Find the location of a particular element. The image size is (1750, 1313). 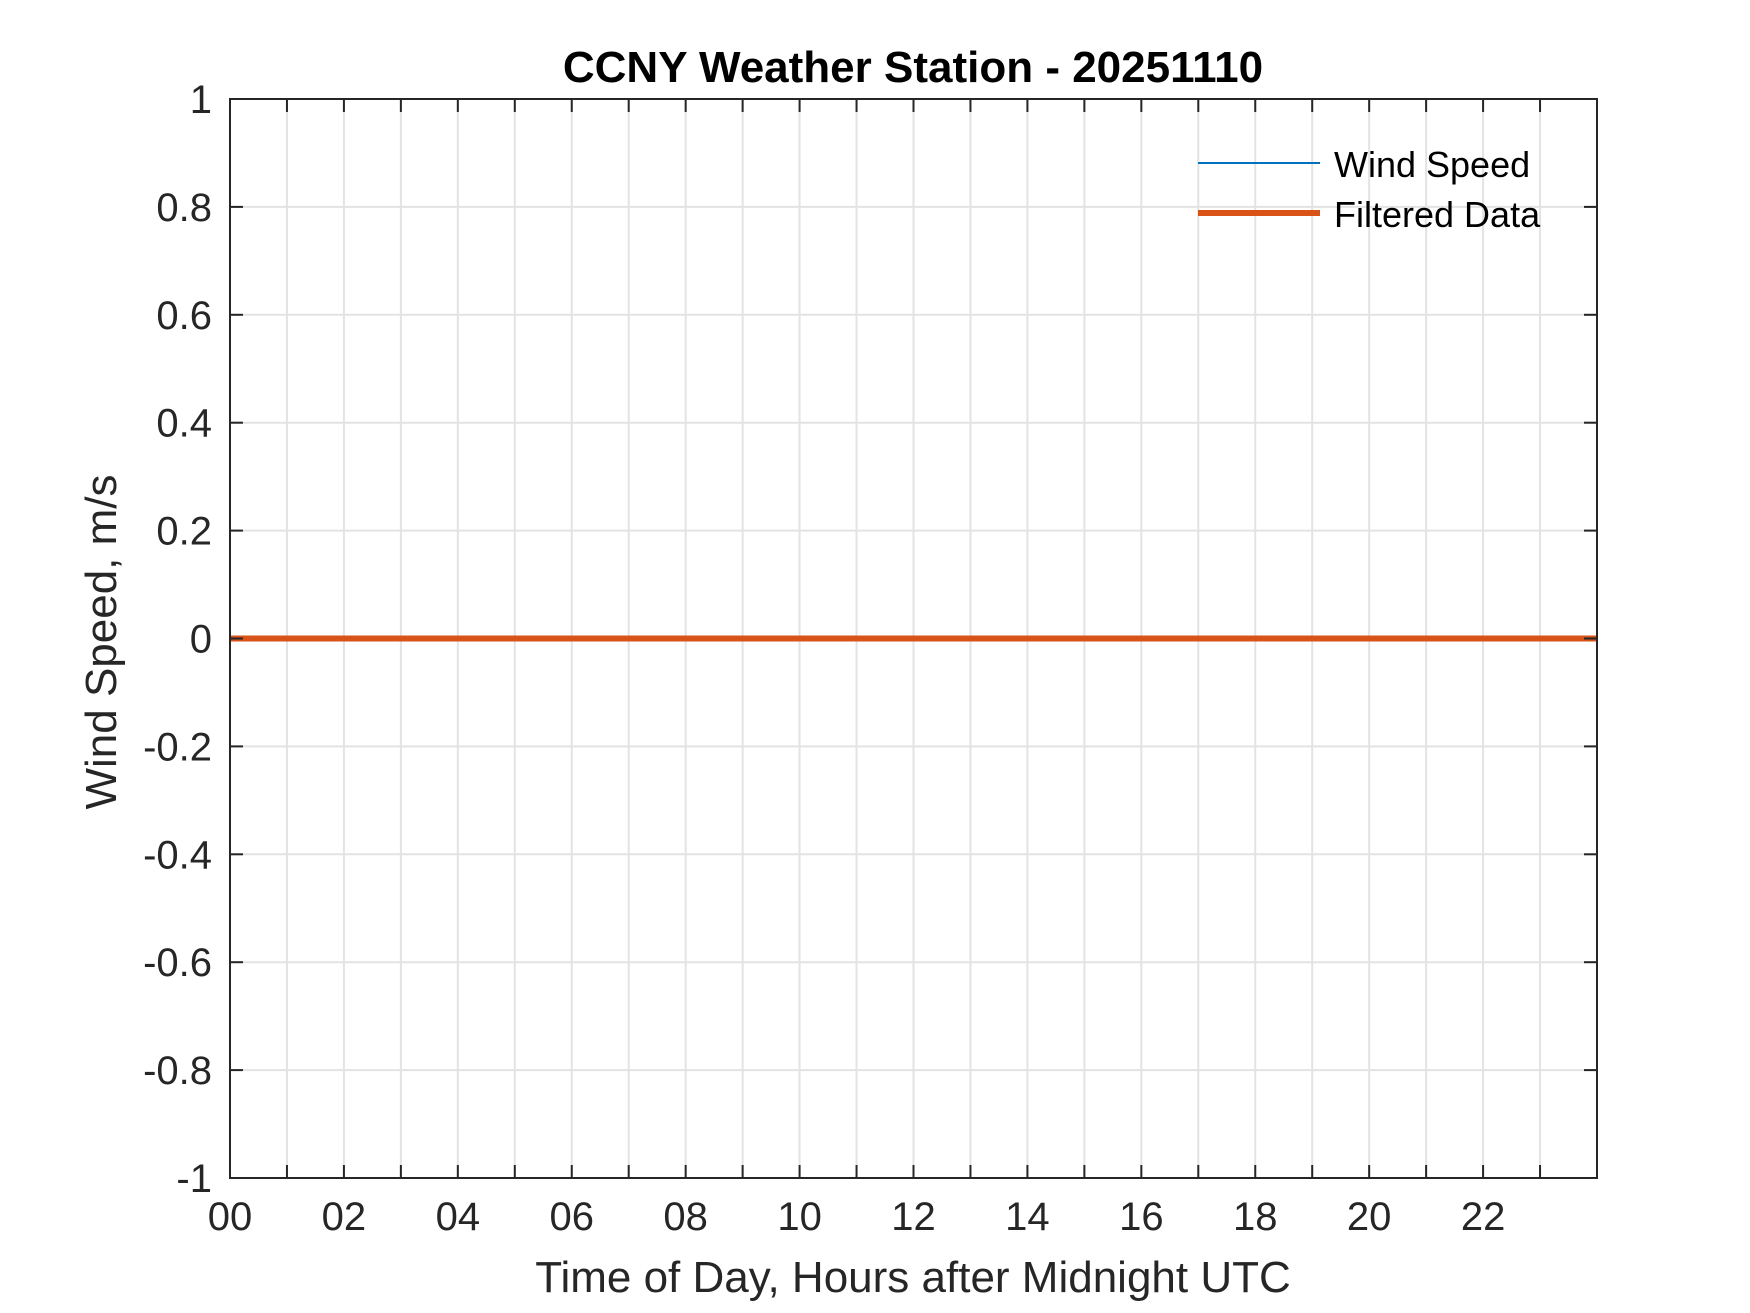

legend-label-filtered-data: Filtered Data is located at coordinates (1437, 214).